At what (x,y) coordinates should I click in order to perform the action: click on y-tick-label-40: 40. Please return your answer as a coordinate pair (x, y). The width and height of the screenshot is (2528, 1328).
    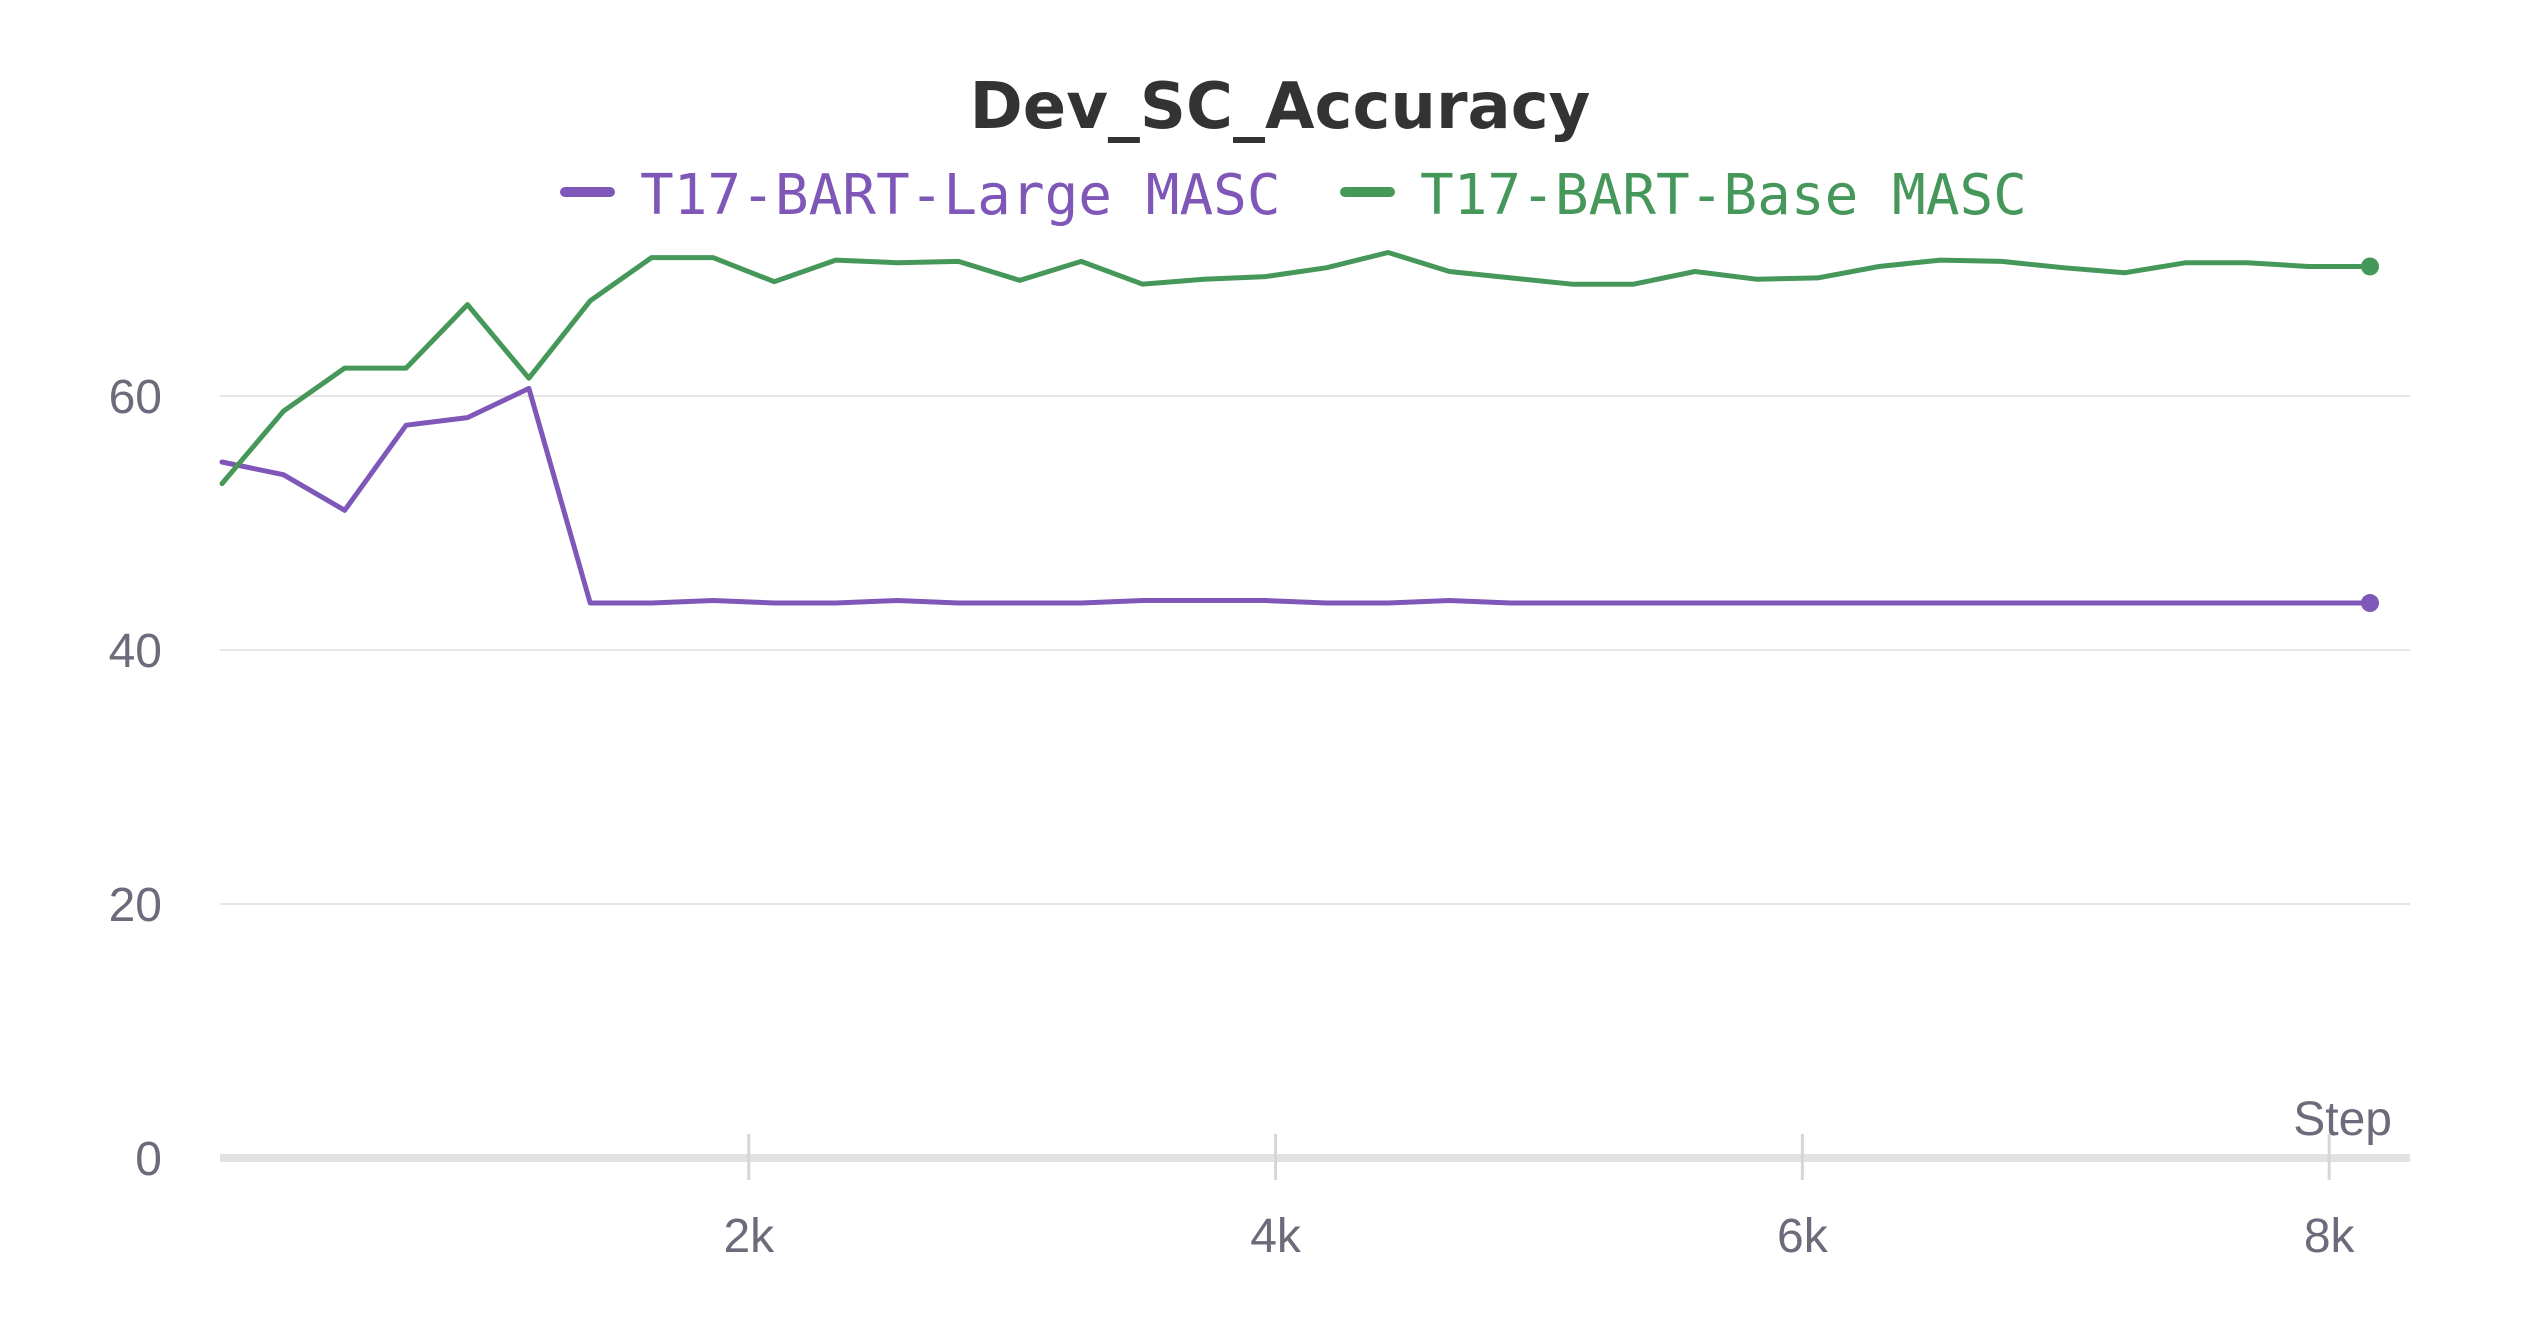
    Looking at the image, I should click on (135, 651).